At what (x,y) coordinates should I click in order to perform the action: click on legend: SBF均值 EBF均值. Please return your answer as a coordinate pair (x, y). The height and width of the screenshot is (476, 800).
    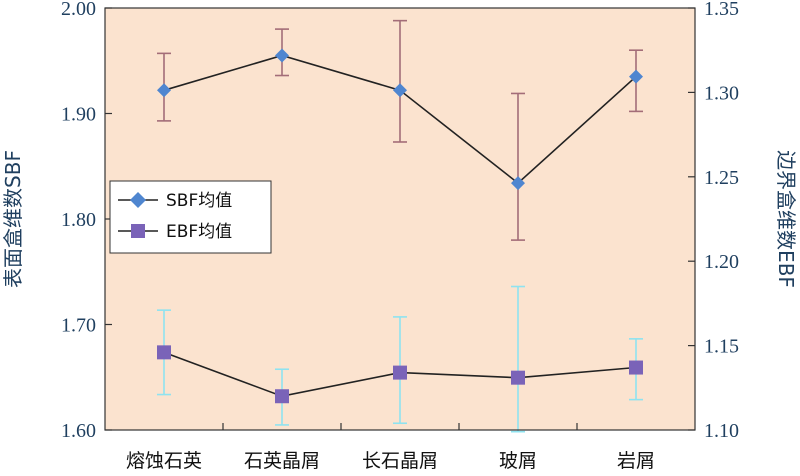
    Looking at the image, I should click on (190, 217).